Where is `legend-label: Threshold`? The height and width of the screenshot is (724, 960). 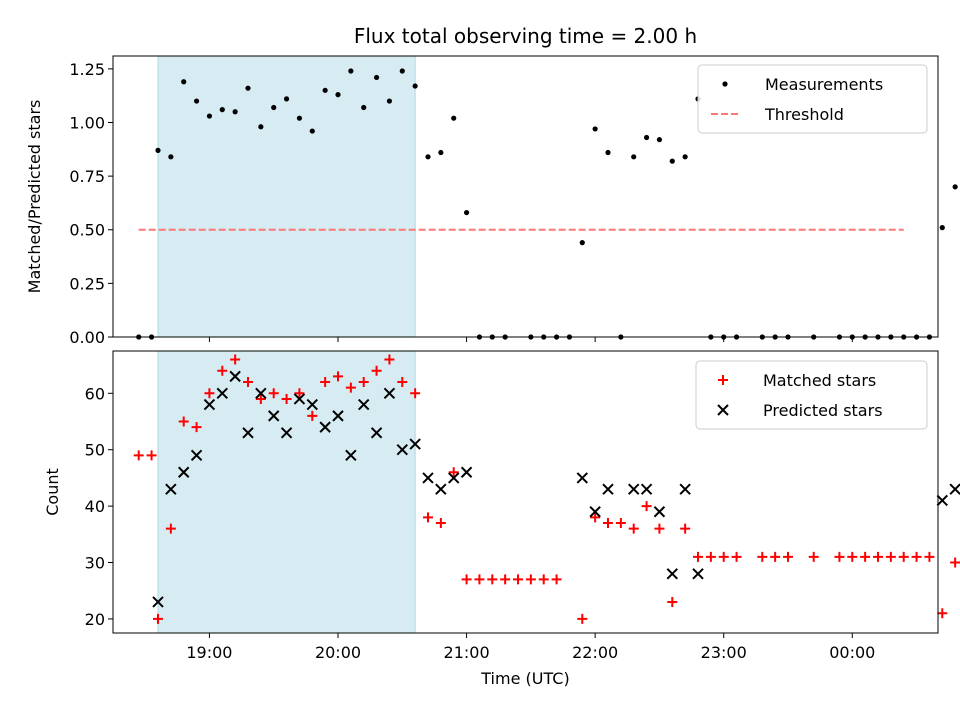
legend-label: Threshold is located at coordinates (804, 114).